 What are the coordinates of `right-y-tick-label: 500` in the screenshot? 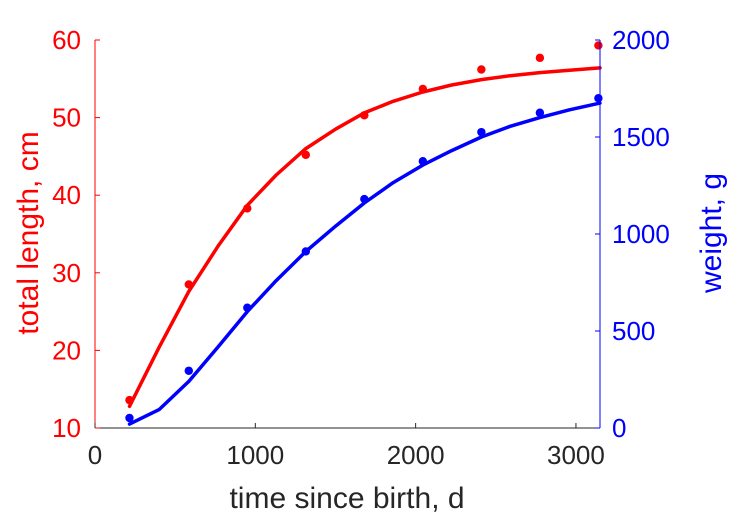 It's located at (633, 331).